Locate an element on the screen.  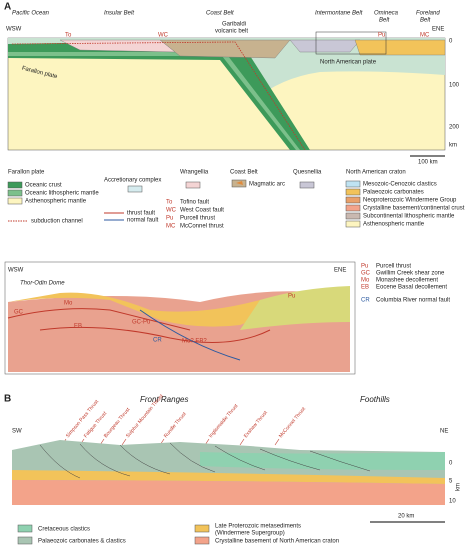
depth-tick: 10 is located at coordinates (452, 502).